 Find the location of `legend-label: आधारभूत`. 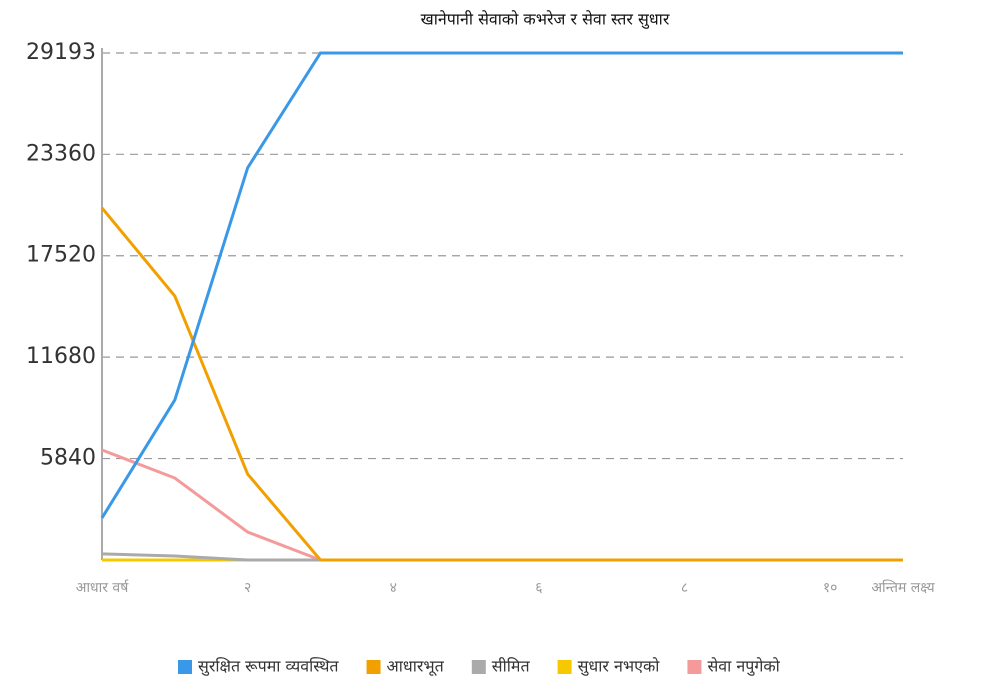

legend-label: आधारभूत is located at coordinates (416, 667).